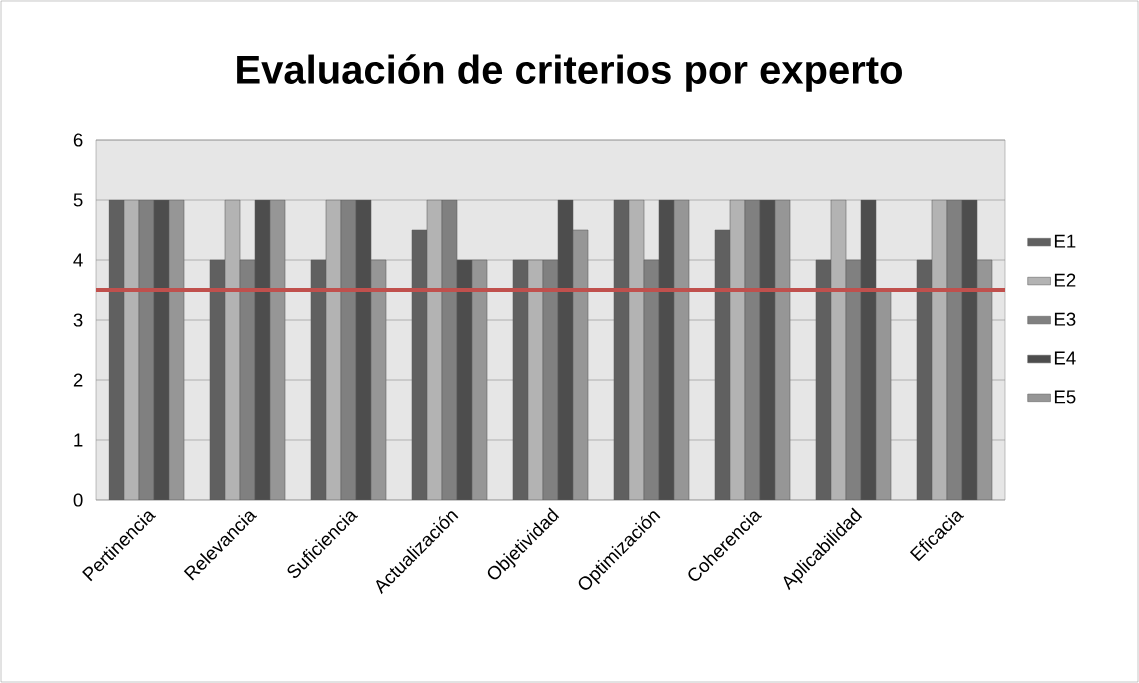 This screenshot has width=1139, height=683. Describe the element at coordinates (1065, 280) in the screenshot. I see `legend-label: E2` at that location.